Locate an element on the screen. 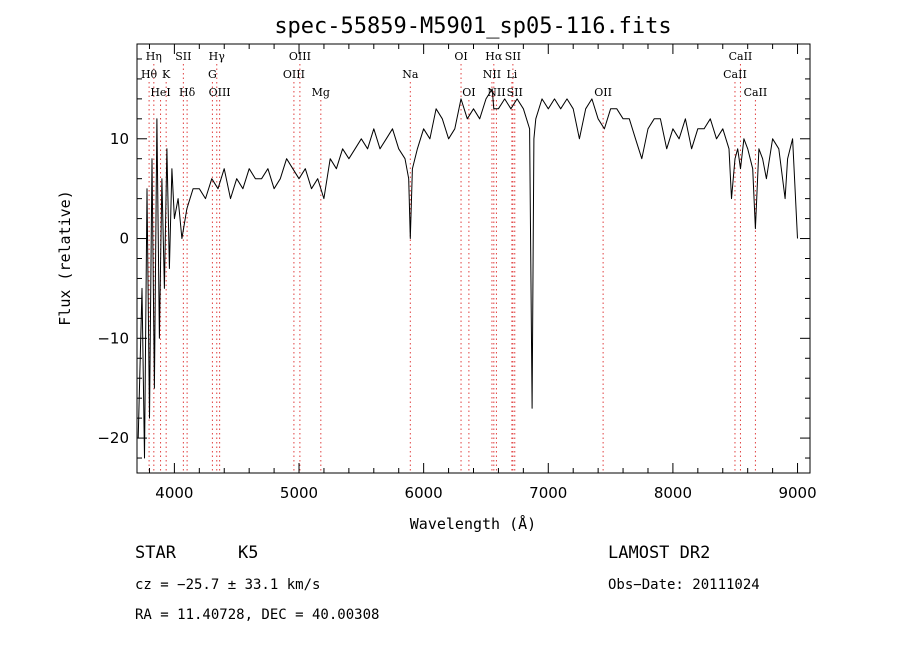 Image resolution: width=900 pixels, height=650 pixels. line-label: NII is located at coordinates (492, 74).